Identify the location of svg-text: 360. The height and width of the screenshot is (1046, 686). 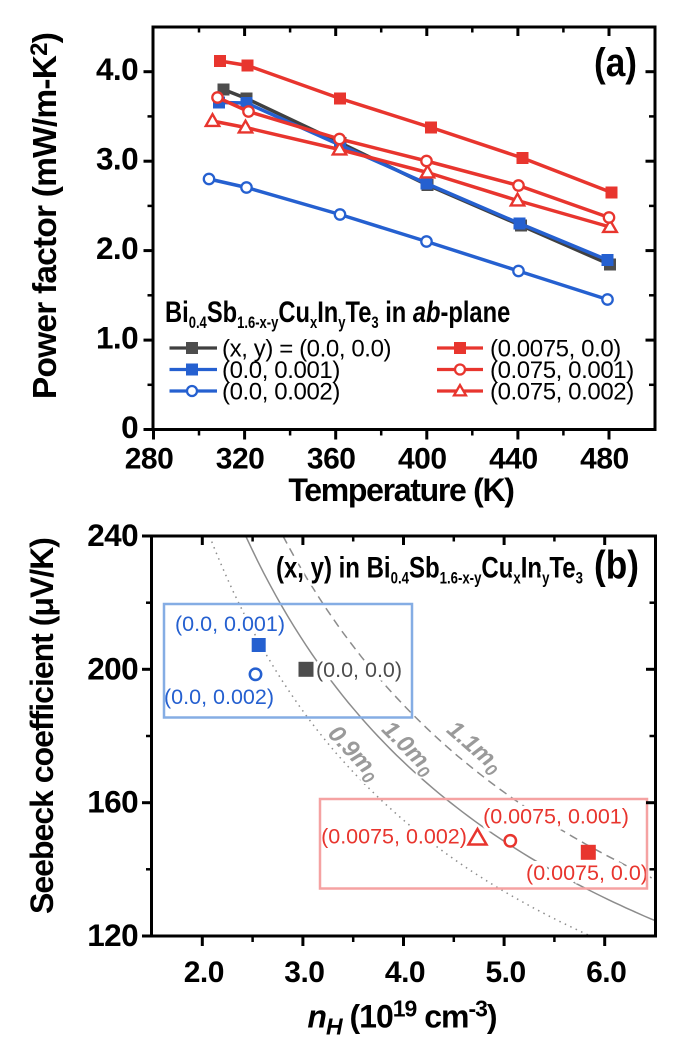
(331, 459).